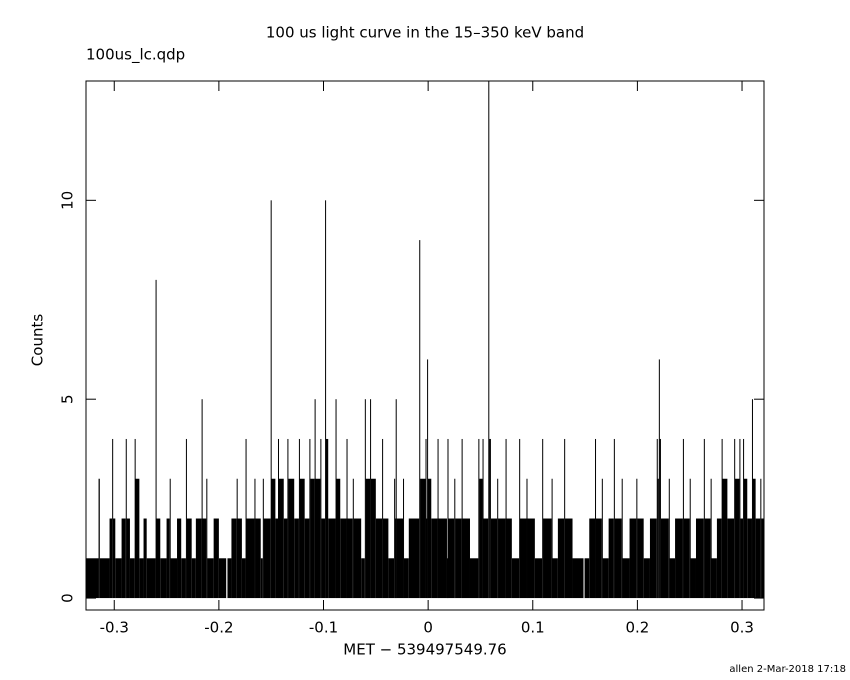 The height and width of the screenshot is (680, 850). What do you see at coordinates (38, 340) in the screenshot?
I see `y-axis-label: Counts` at bounding box center [38, 340].